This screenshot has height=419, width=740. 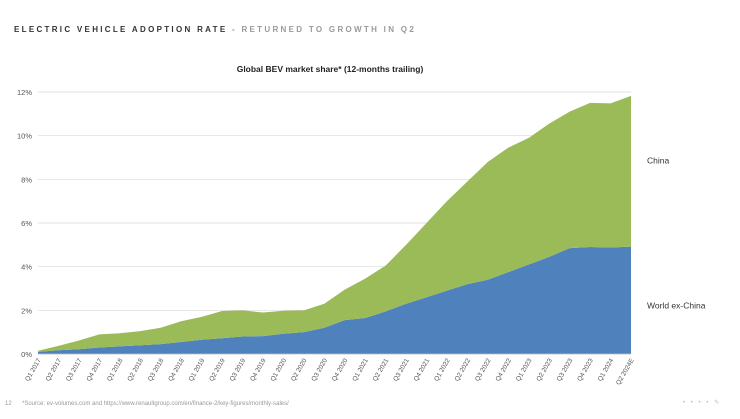 What do you see at coordinates (606, 369) in the screenshot?
I see `x-tick-label: Q1 2024` at bounding box center [606, 369].